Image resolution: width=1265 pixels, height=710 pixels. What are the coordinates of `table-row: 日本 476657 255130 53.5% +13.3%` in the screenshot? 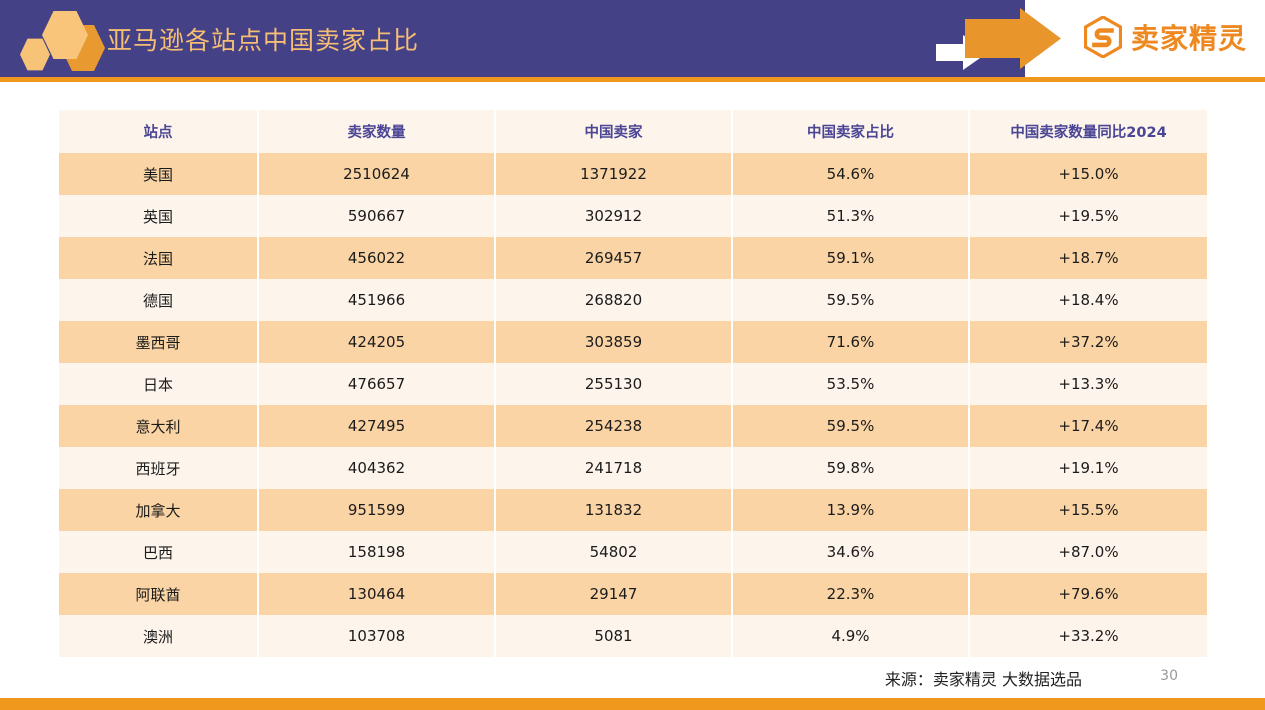 It's located at (633, 384).